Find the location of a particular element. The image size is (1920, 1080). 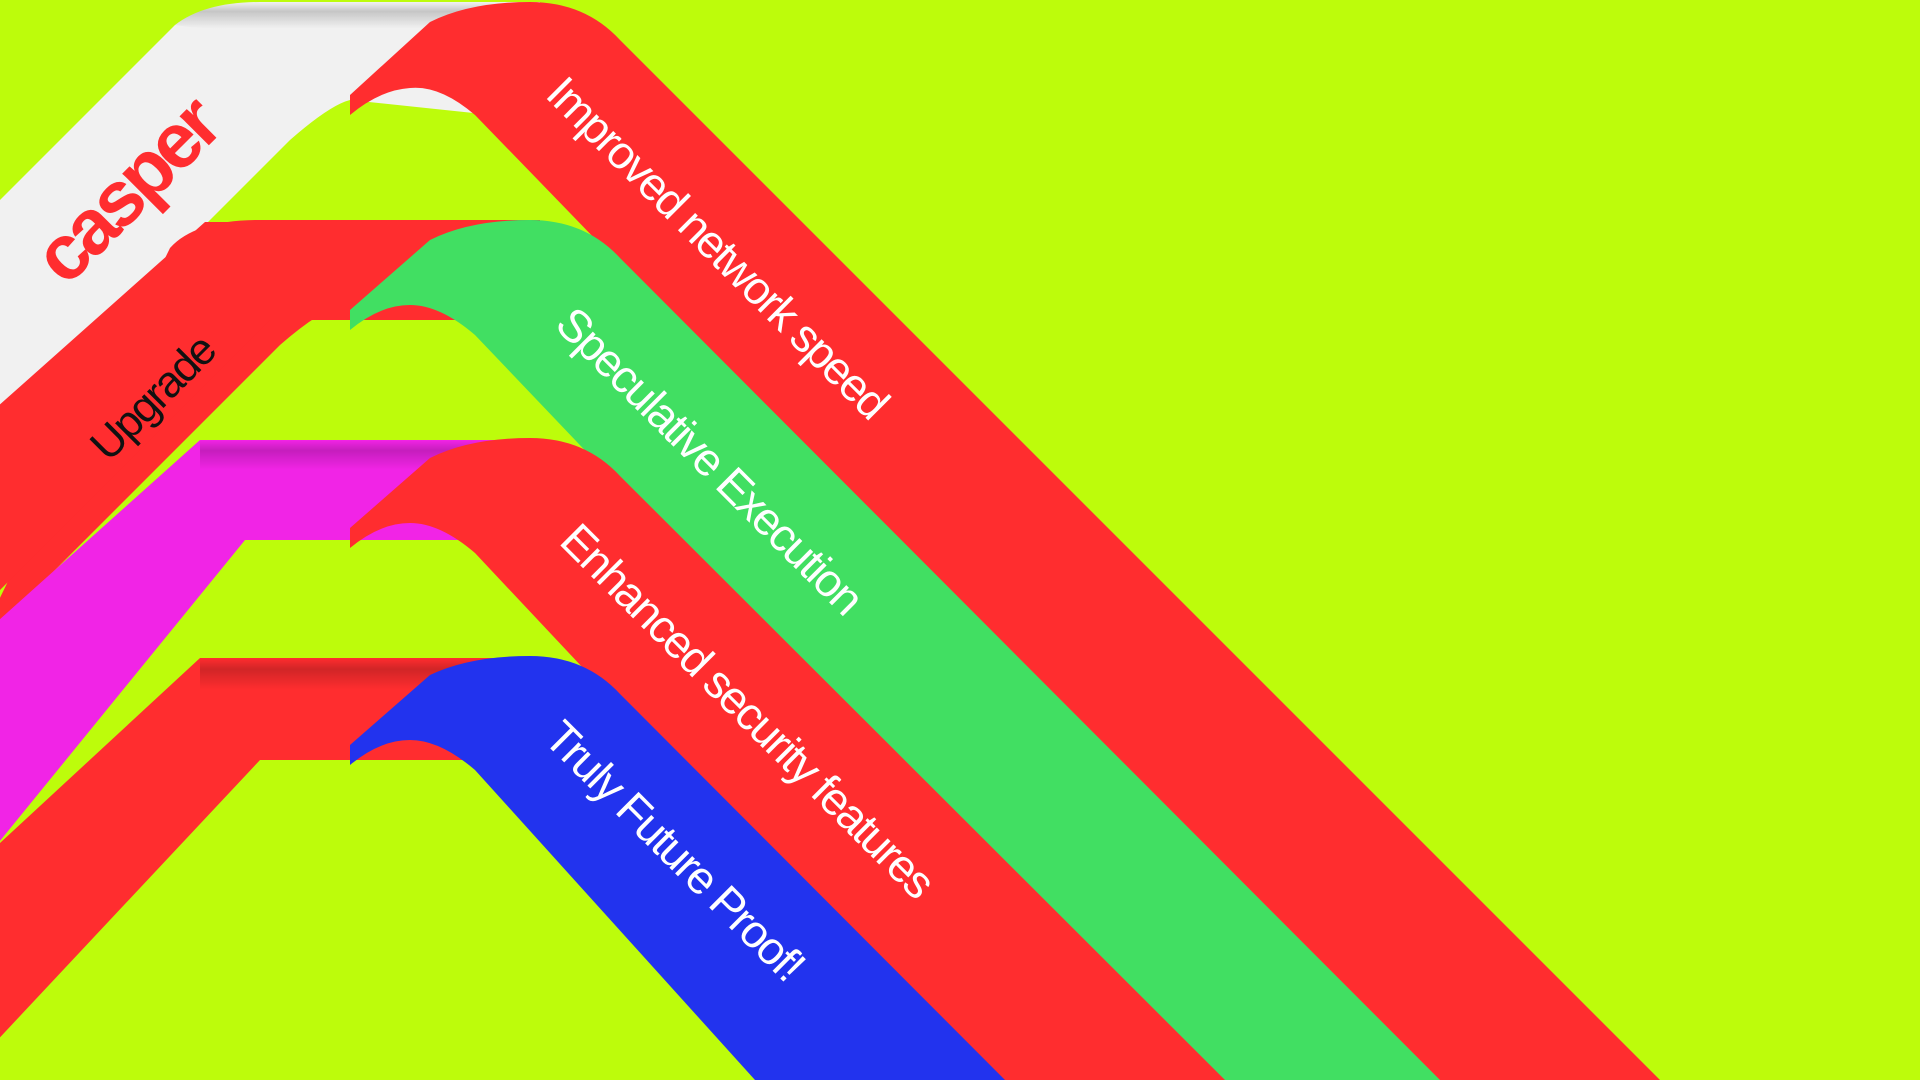

band-white-left is located at coordinates (270, 216).